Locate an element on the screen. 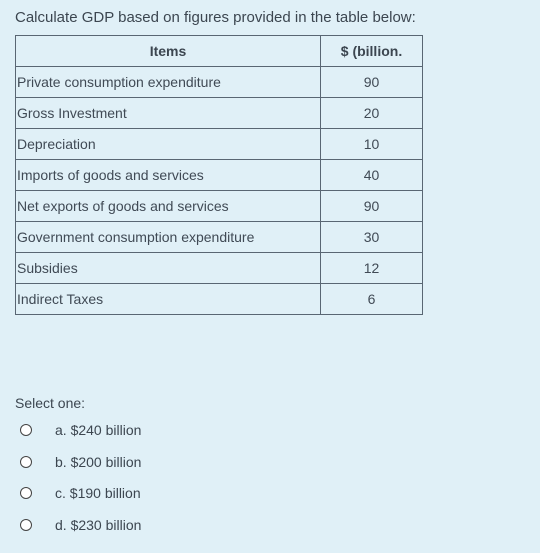 The height and width of the screenshot is (553, 540). table-row: Indirect Taxes 6 is located at coordinates (219, 299).